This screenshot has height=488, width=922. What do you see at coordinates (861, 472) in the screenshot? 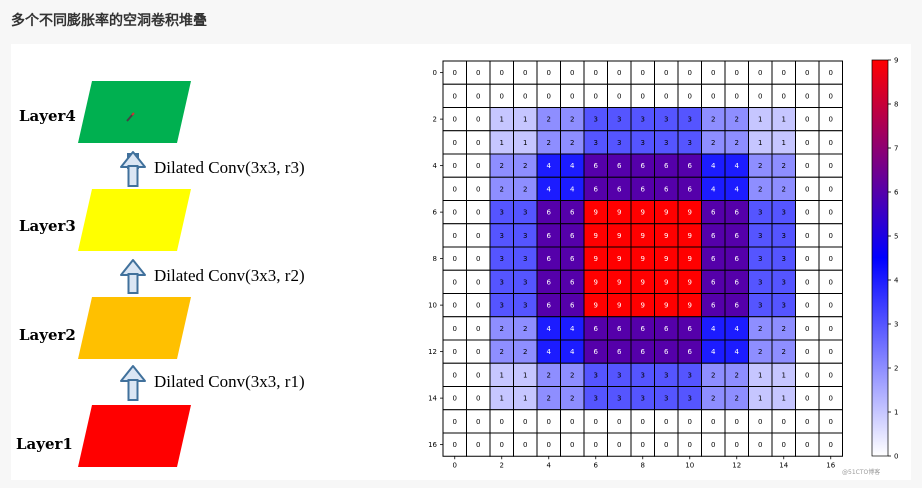
I see `watermark: @51CTO博客` at bounding box center [861, 472].